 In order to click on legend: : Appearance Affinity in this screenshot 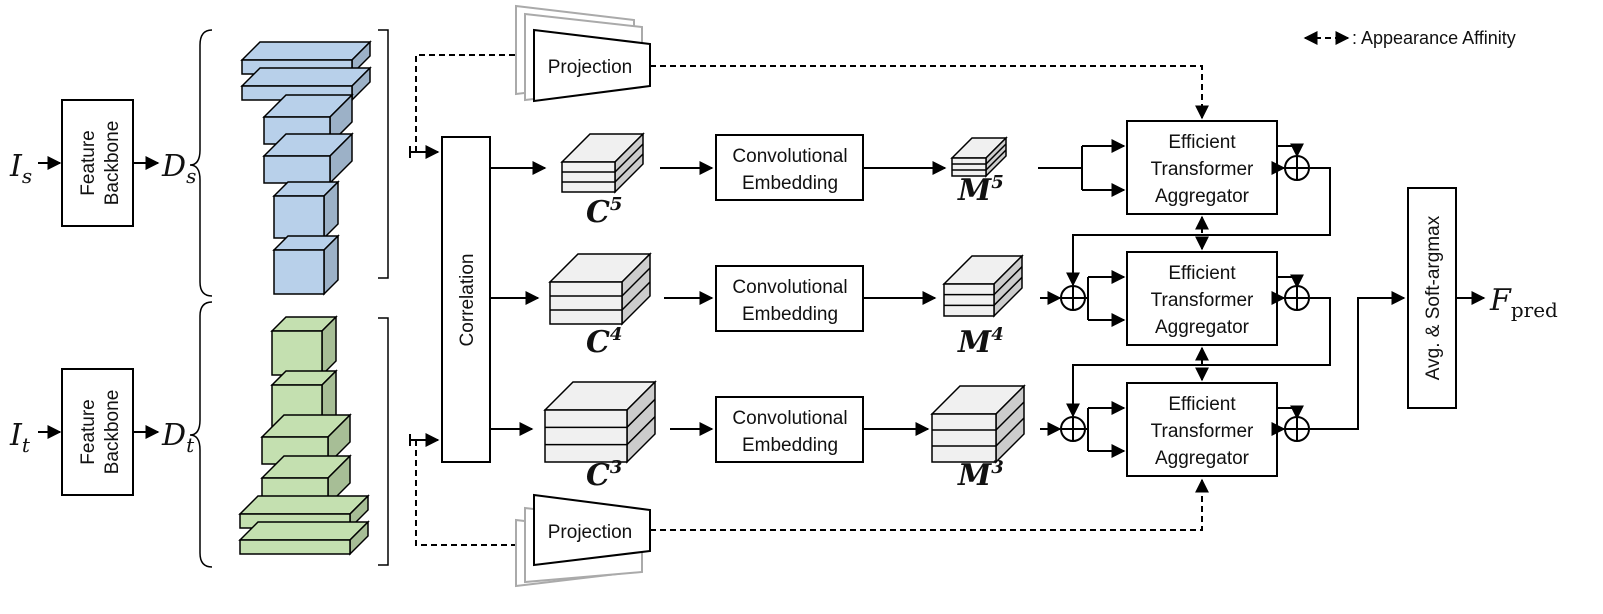, I will do `click(1409, 38)`.